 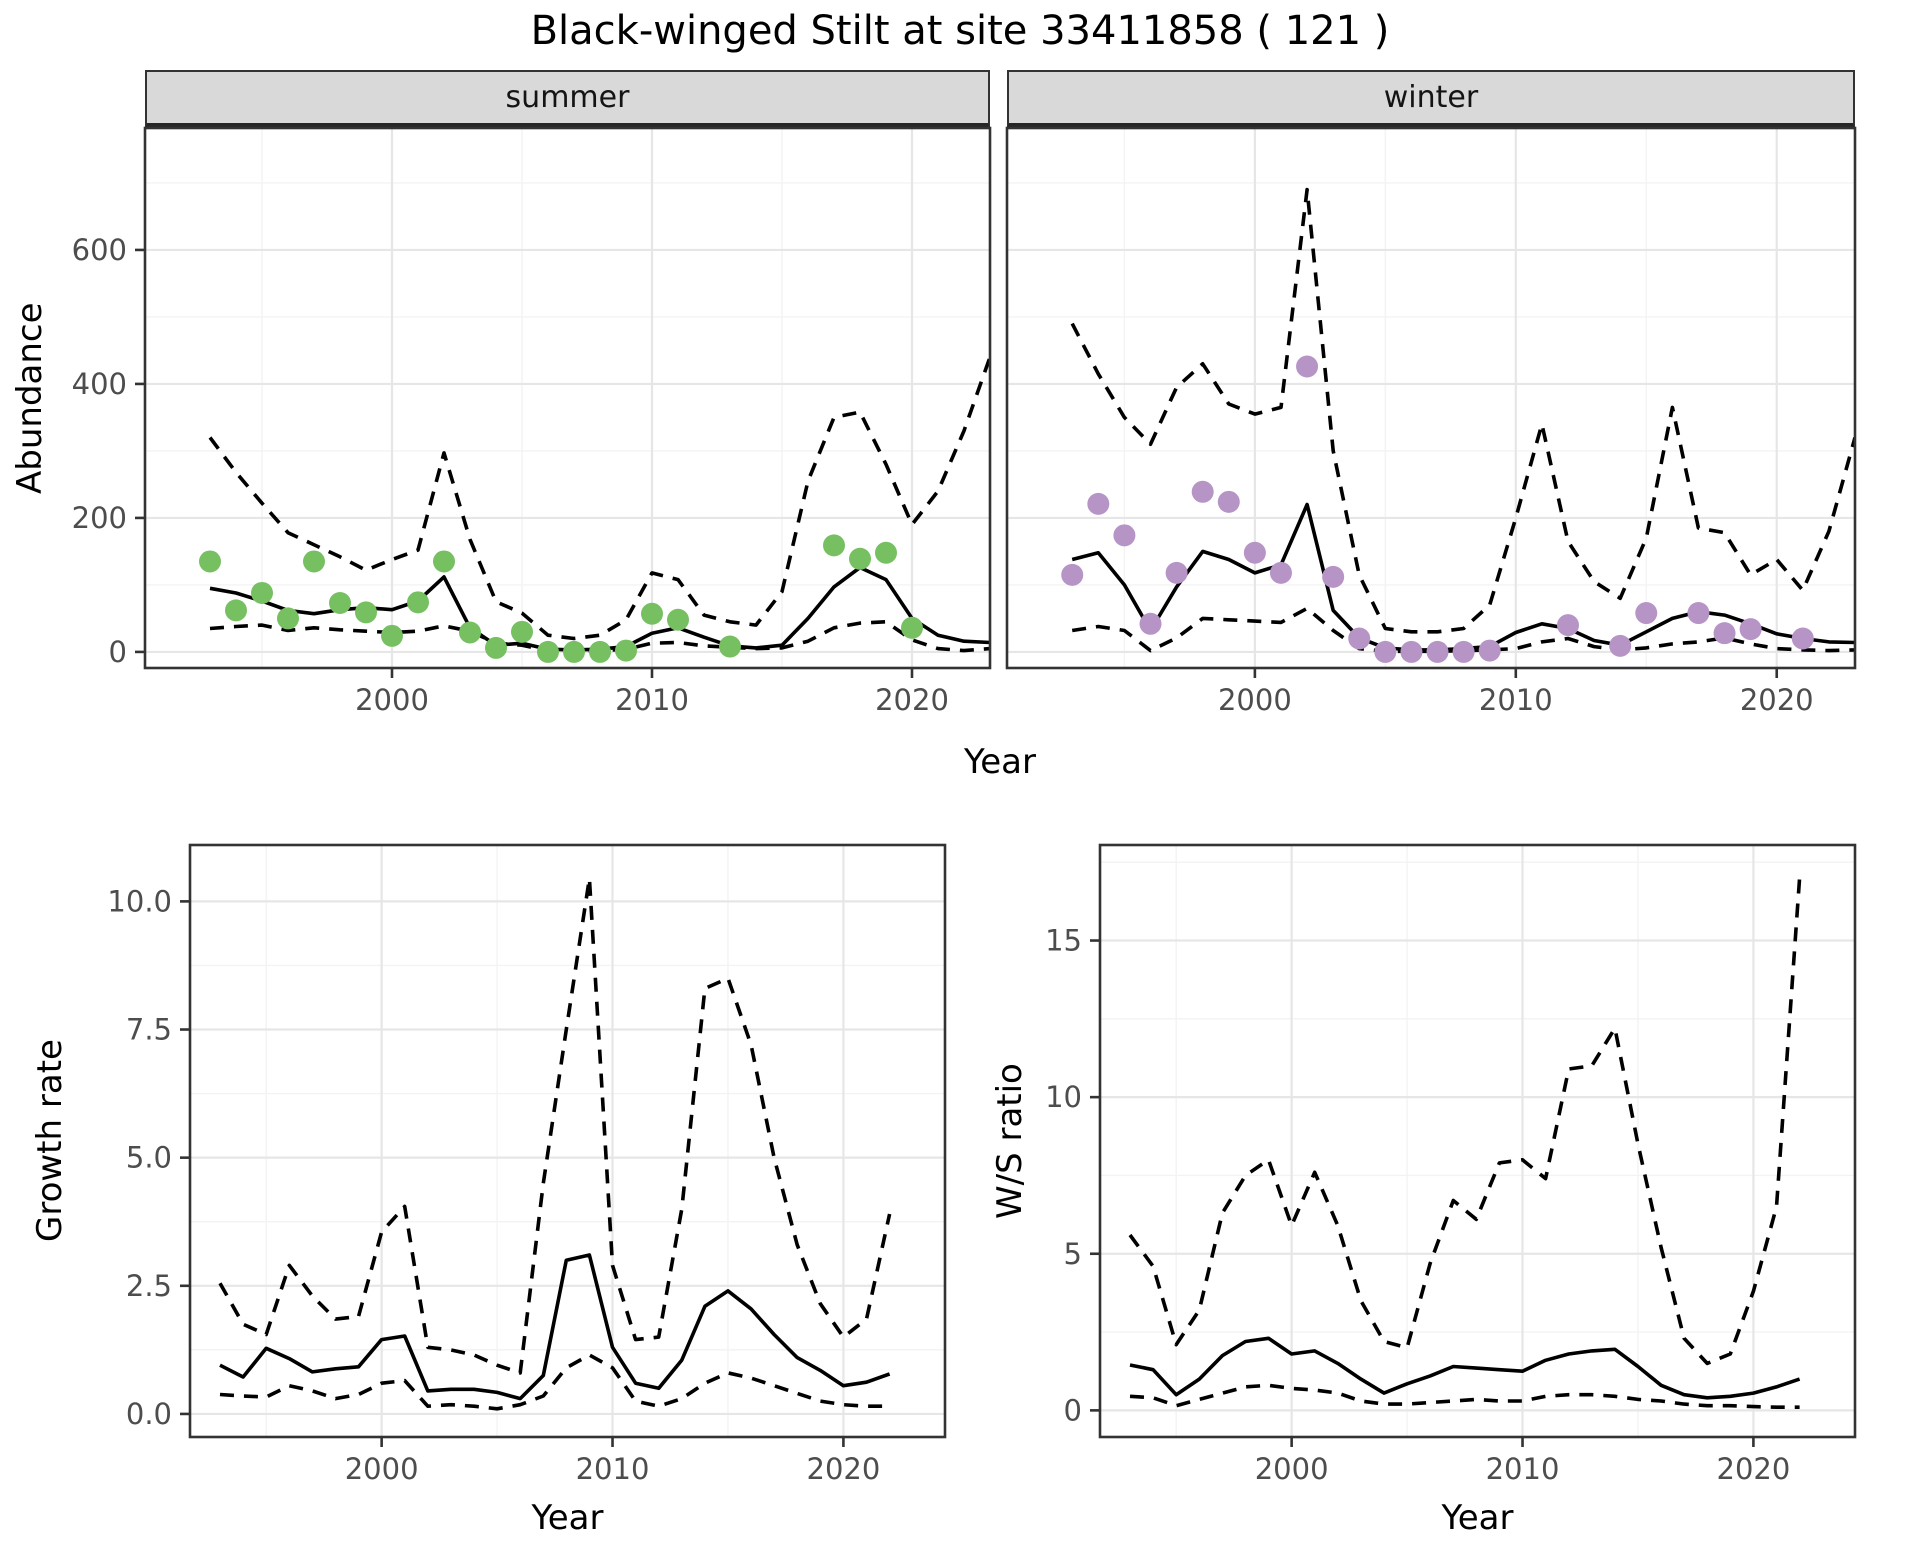 I want to click on facet-strip-winter: winter, so click(x=1431, y=99).